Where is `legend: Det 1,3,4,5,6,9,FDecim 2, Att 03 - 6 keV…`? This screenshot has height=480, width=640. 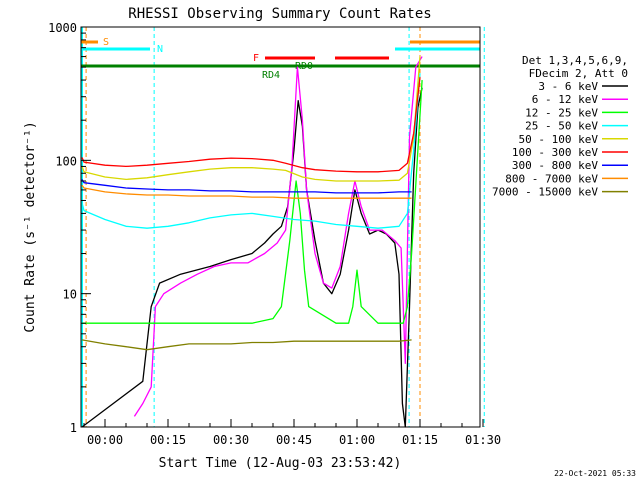
legend: Det 1,3,4,5,6,9,FDecim 2, Att 03 - 6 keV… is located at coordinates (560, 126).